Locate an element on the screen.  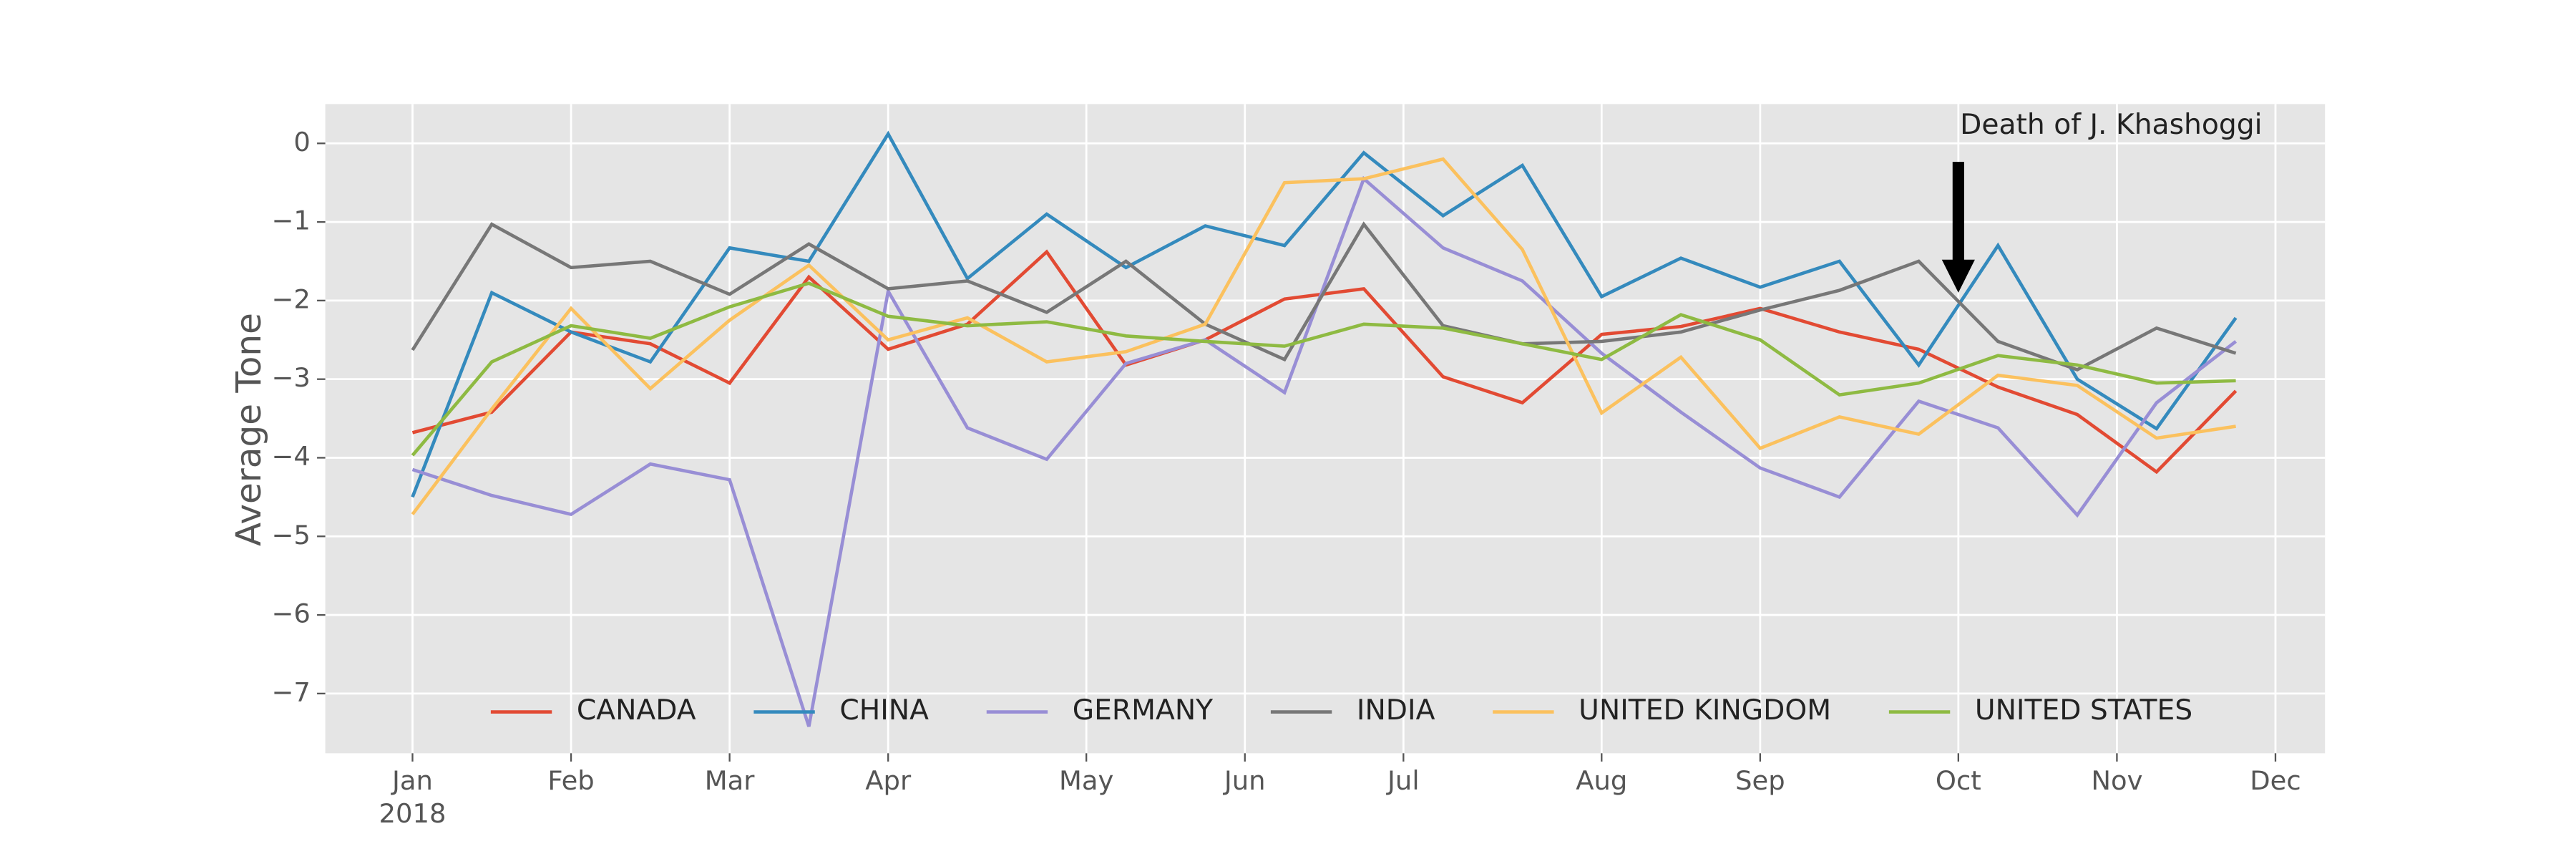
x-tick-label: Aug is located at coordinates (1601, 780).